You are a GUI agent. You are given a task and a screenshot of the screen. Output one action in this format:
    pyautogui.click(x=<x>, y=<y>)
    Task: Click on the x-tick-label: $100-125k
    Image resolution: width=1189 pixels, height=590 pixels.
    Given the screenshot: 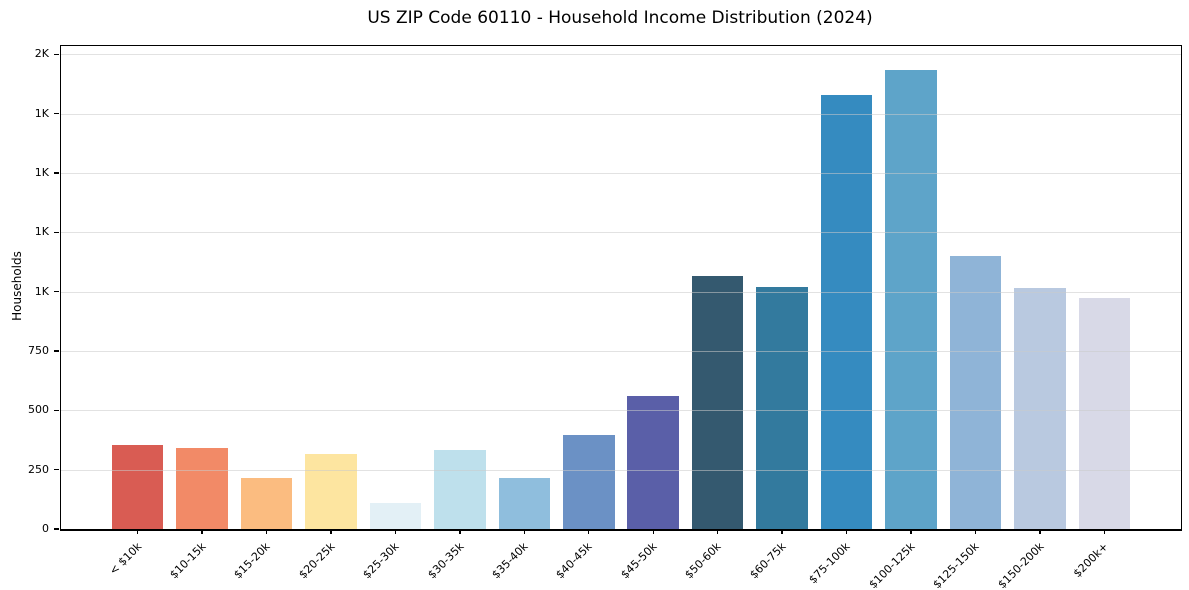 What is the action you would take?
    pyautogui.click(x=892, y=565)
    